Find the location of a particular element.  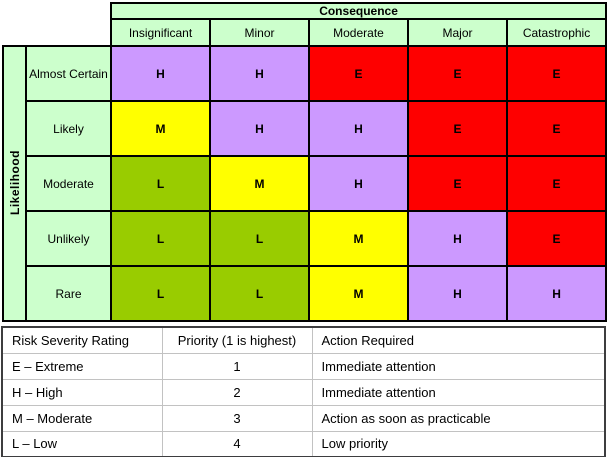

column-header-moderate: Moderate is located at coordinates (358, 32).